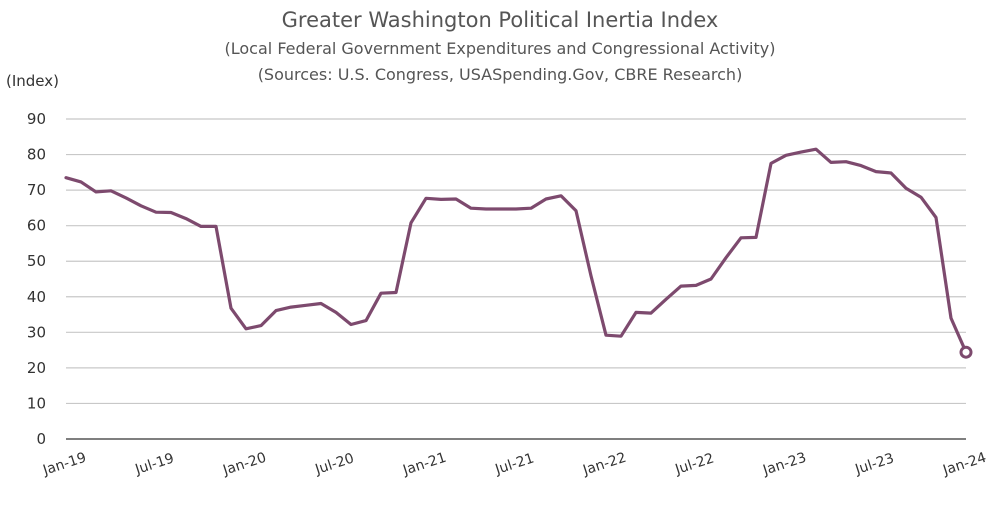 The height and width of the screenshot is (519, 1000). Describe the element at coordinates (694, 464) in the screenshot. I see `x-tick-label: Jul-22` at that location.